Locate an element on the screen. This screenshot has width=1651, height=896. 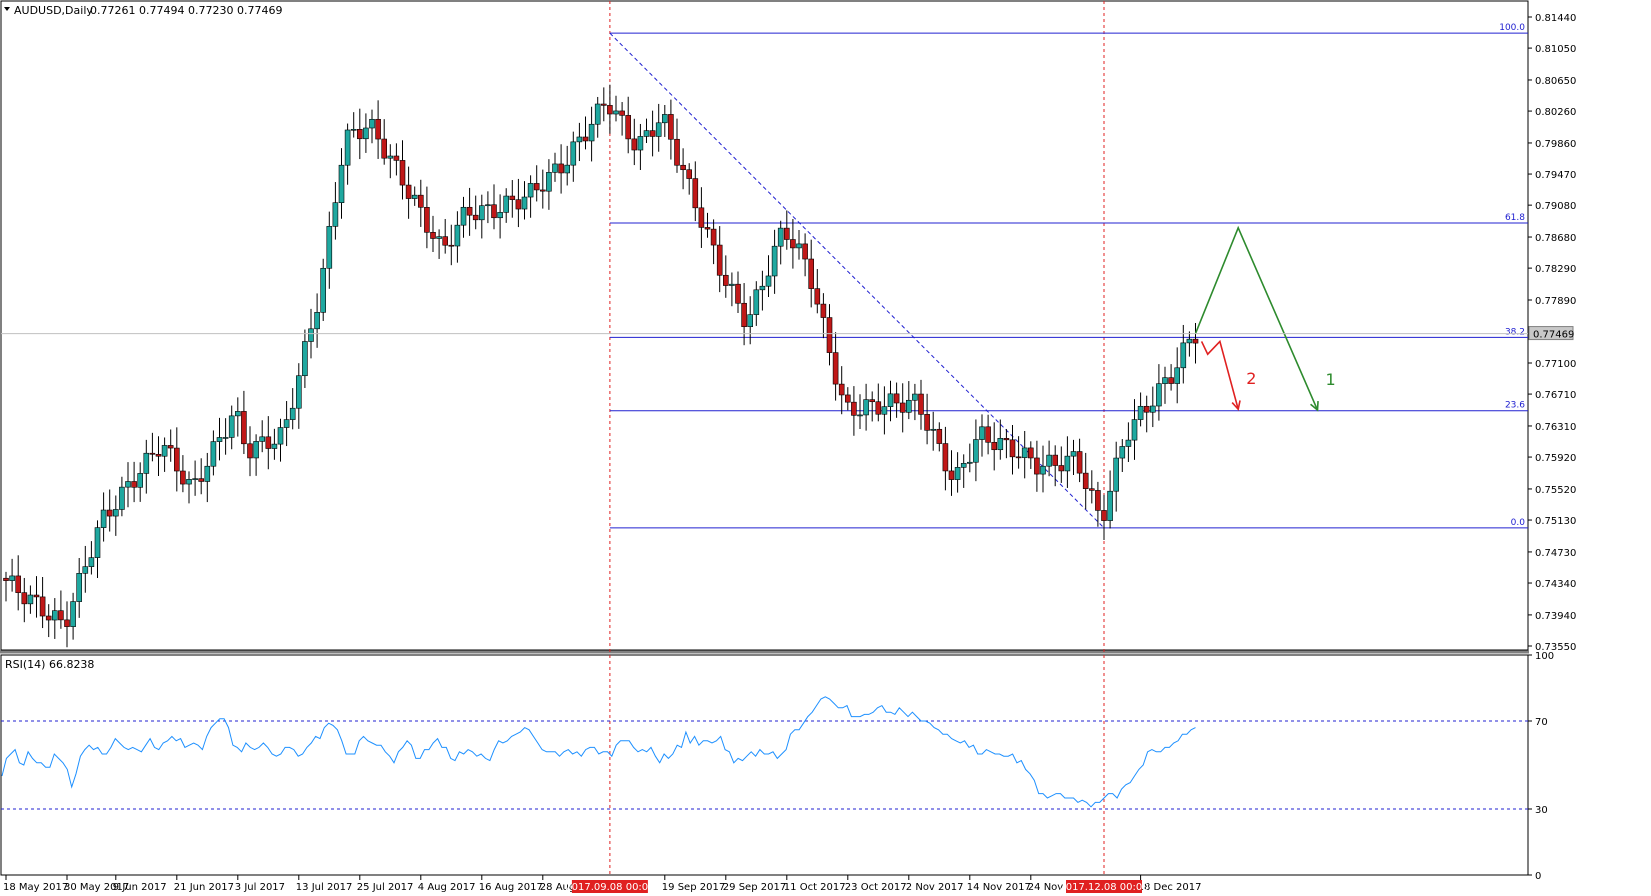
date-label: 18 Dec 2017 is located at coordinates (1170, 887).